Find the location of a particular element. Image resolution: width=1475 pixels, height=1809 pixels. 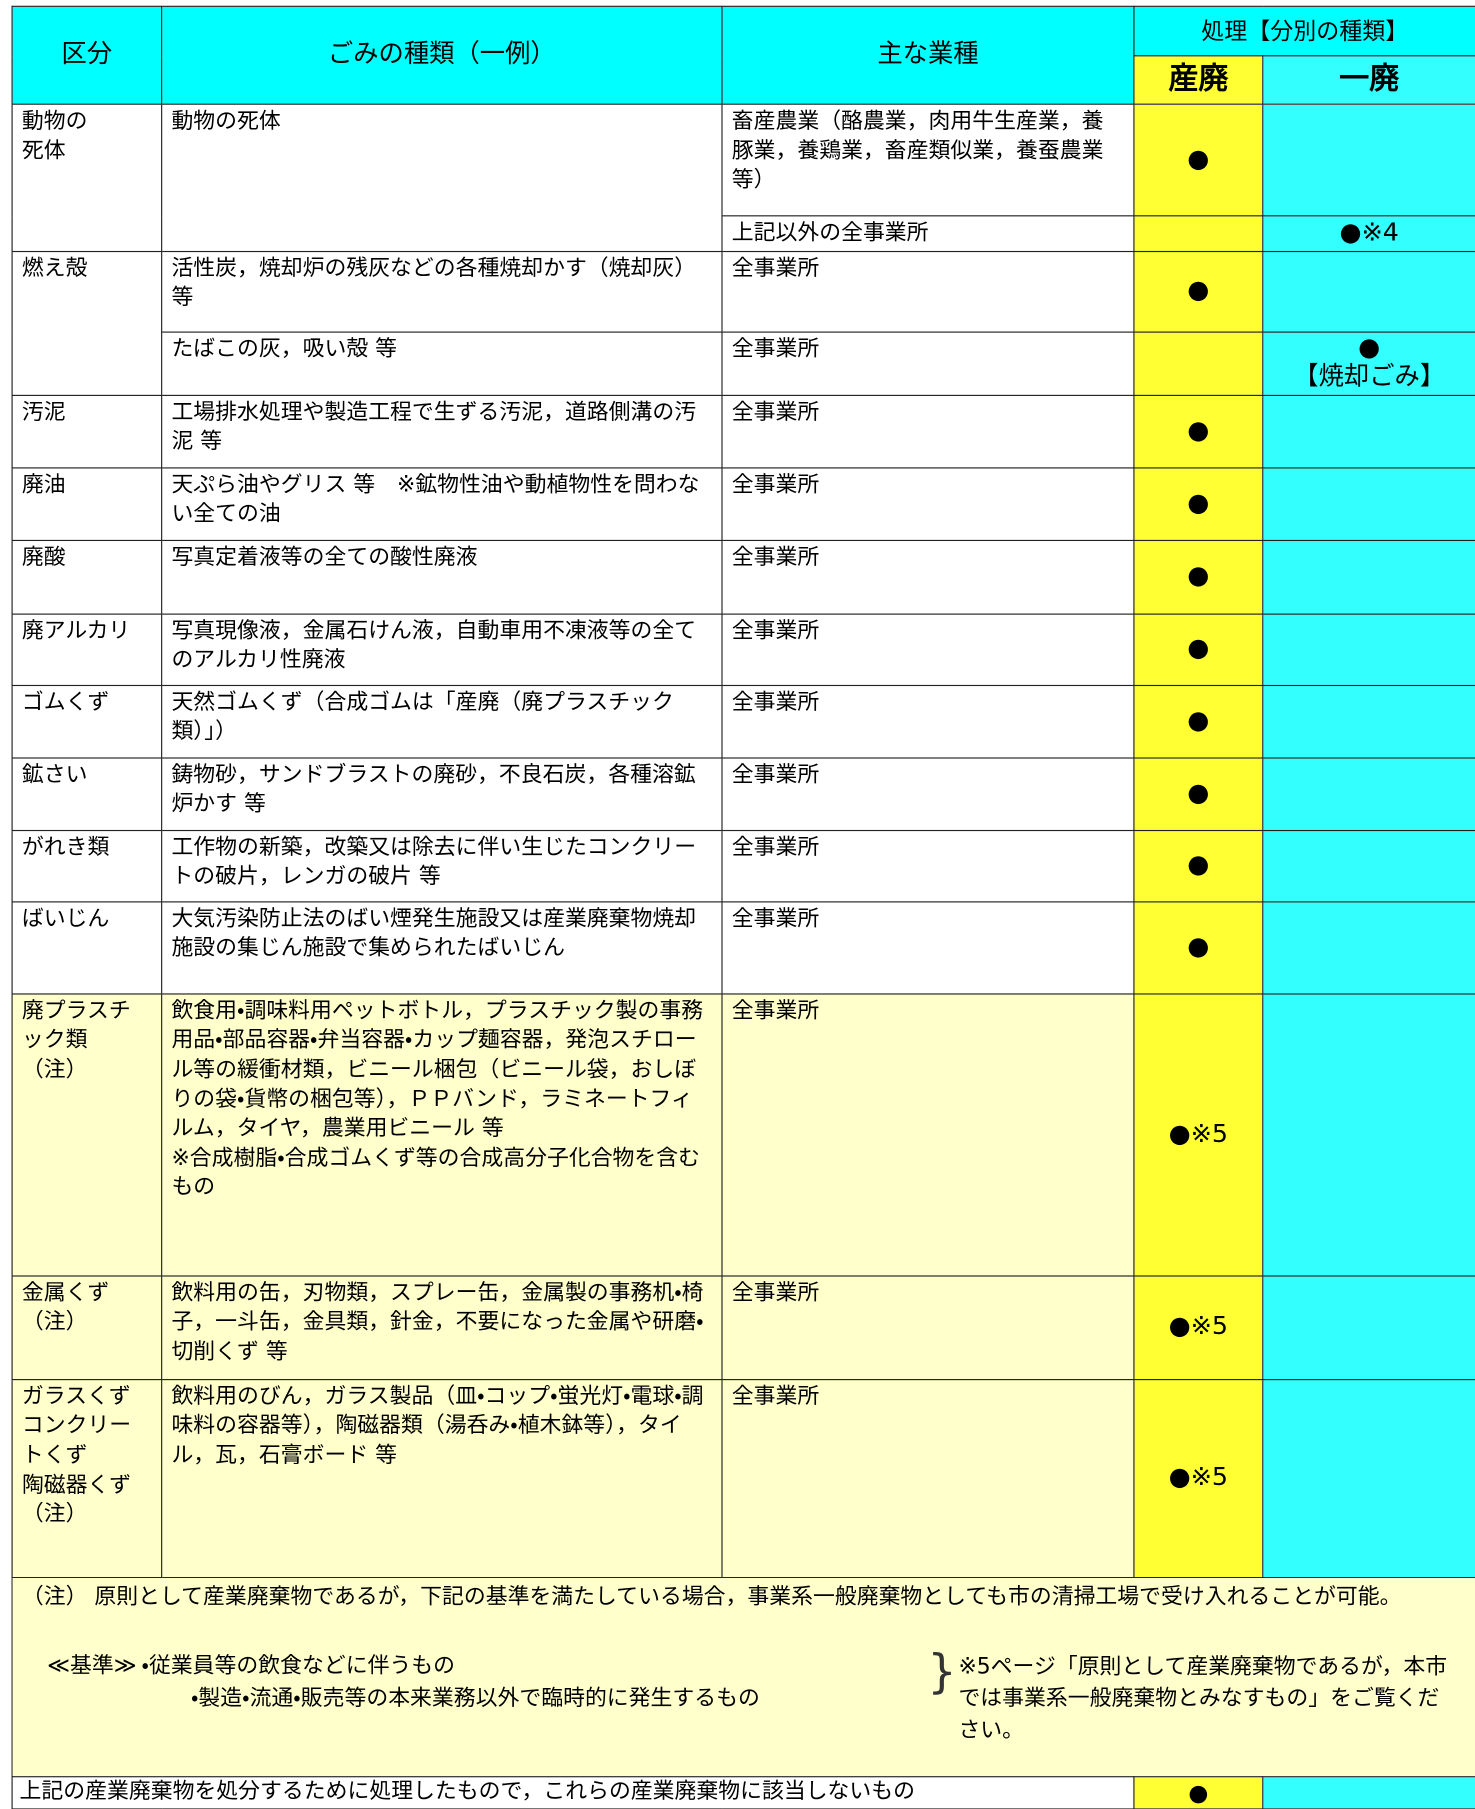

header-row: 区分 ごみの種類（一例） 主な業種 処理【分別の種類】 is located at coordinates (743, 55).